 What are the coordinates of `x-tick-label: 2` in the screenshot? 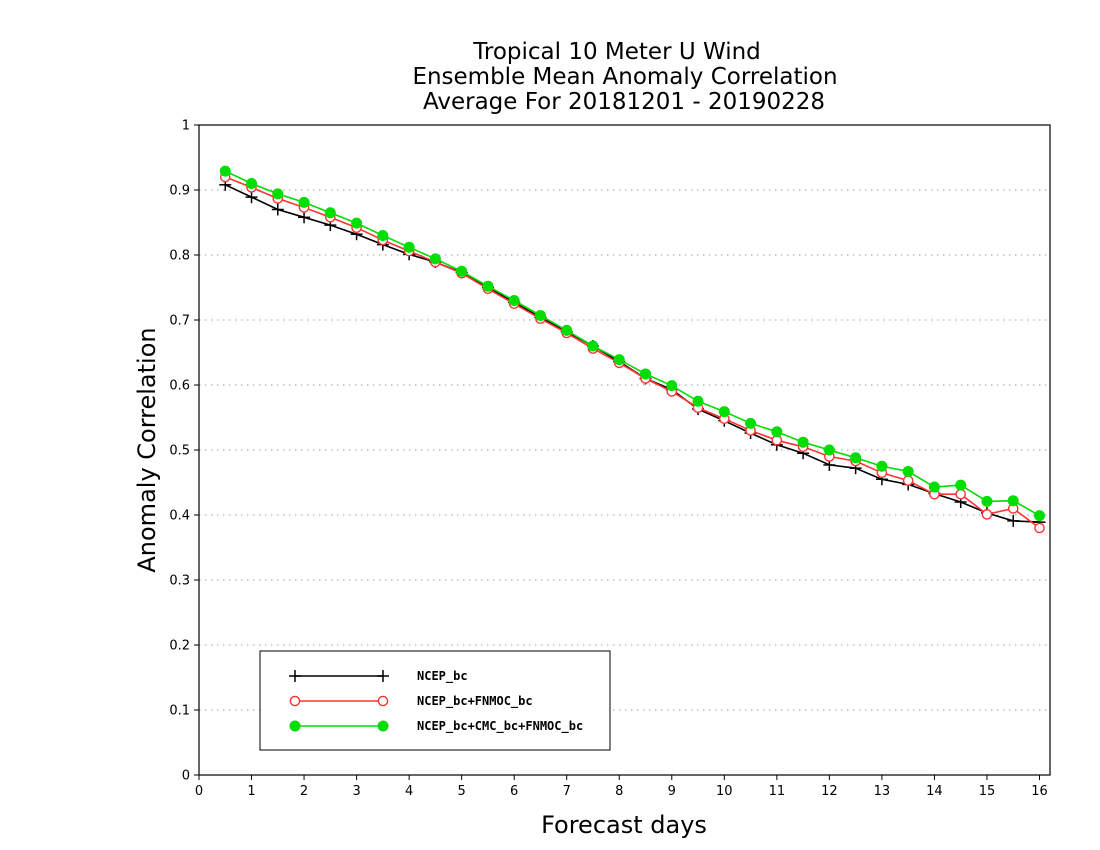 It's located at (304, 791).